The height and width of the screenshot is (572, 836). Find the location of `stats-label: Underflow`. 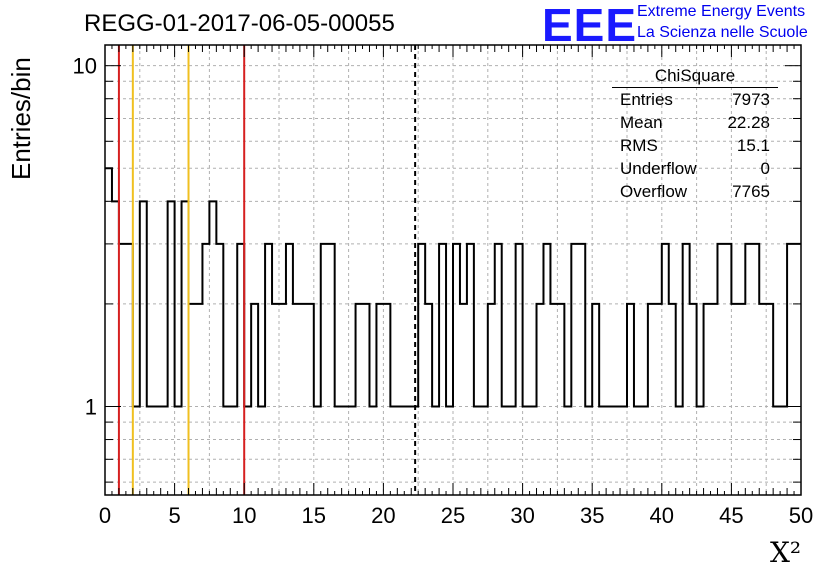

stats-label: Underflow is located at coordinates (658, 168).